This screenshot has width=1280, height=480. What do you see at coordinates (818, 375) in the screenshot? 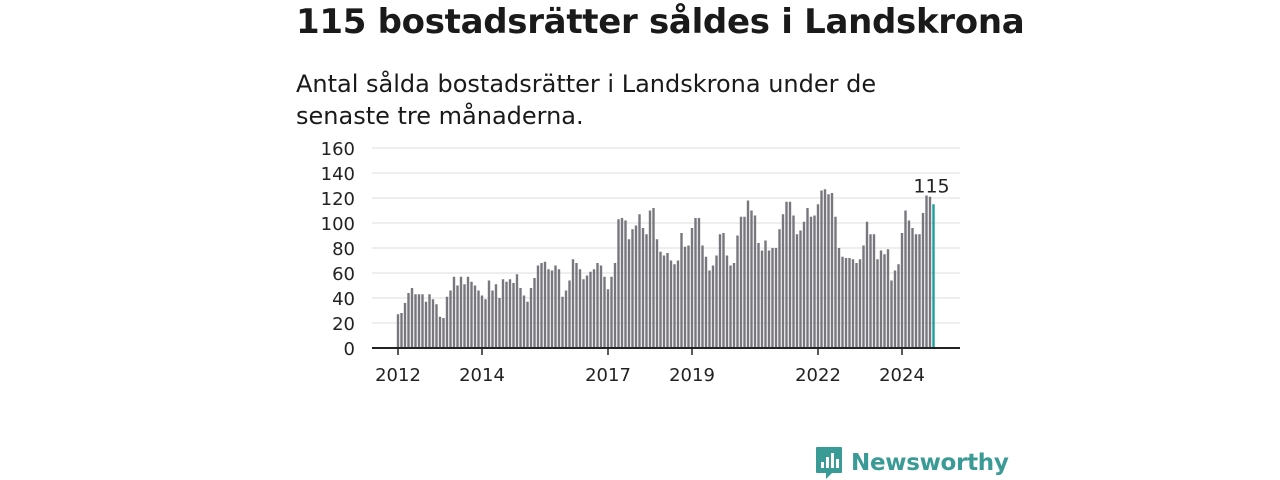
I see `x-tick-label: 2022` at bounding box center [818, 375].